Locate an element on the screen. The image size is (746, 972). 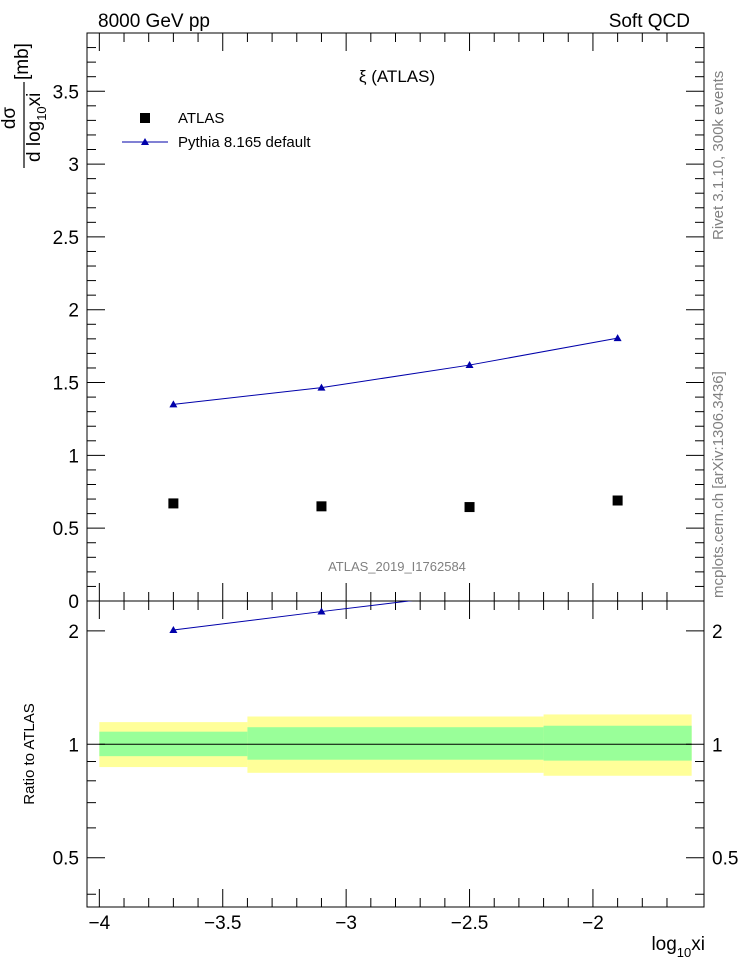
legend-label-pythia: Pythia 8.165 default is located at coordinates (244, 142).